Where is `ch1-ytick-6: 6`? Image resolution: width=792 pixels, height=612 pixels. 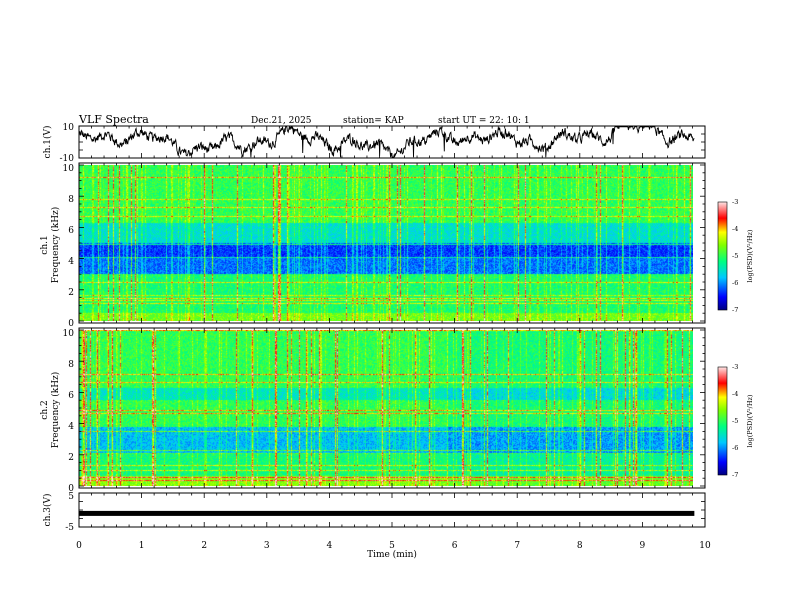 ch1-ytick-6: 6 is located at coordinates (71, 231).